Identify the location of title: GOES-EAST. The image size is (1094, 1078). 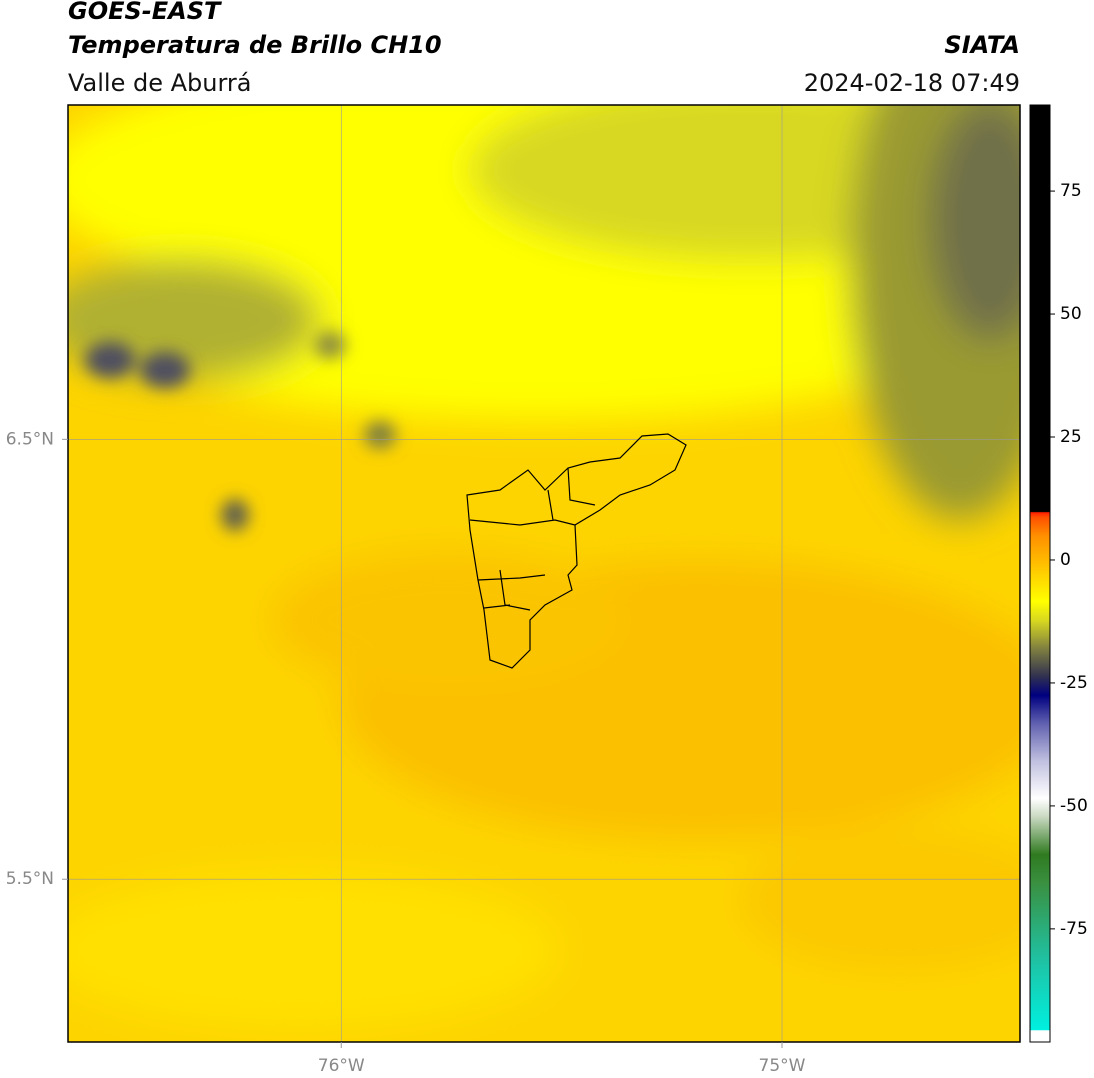
(145, 12).